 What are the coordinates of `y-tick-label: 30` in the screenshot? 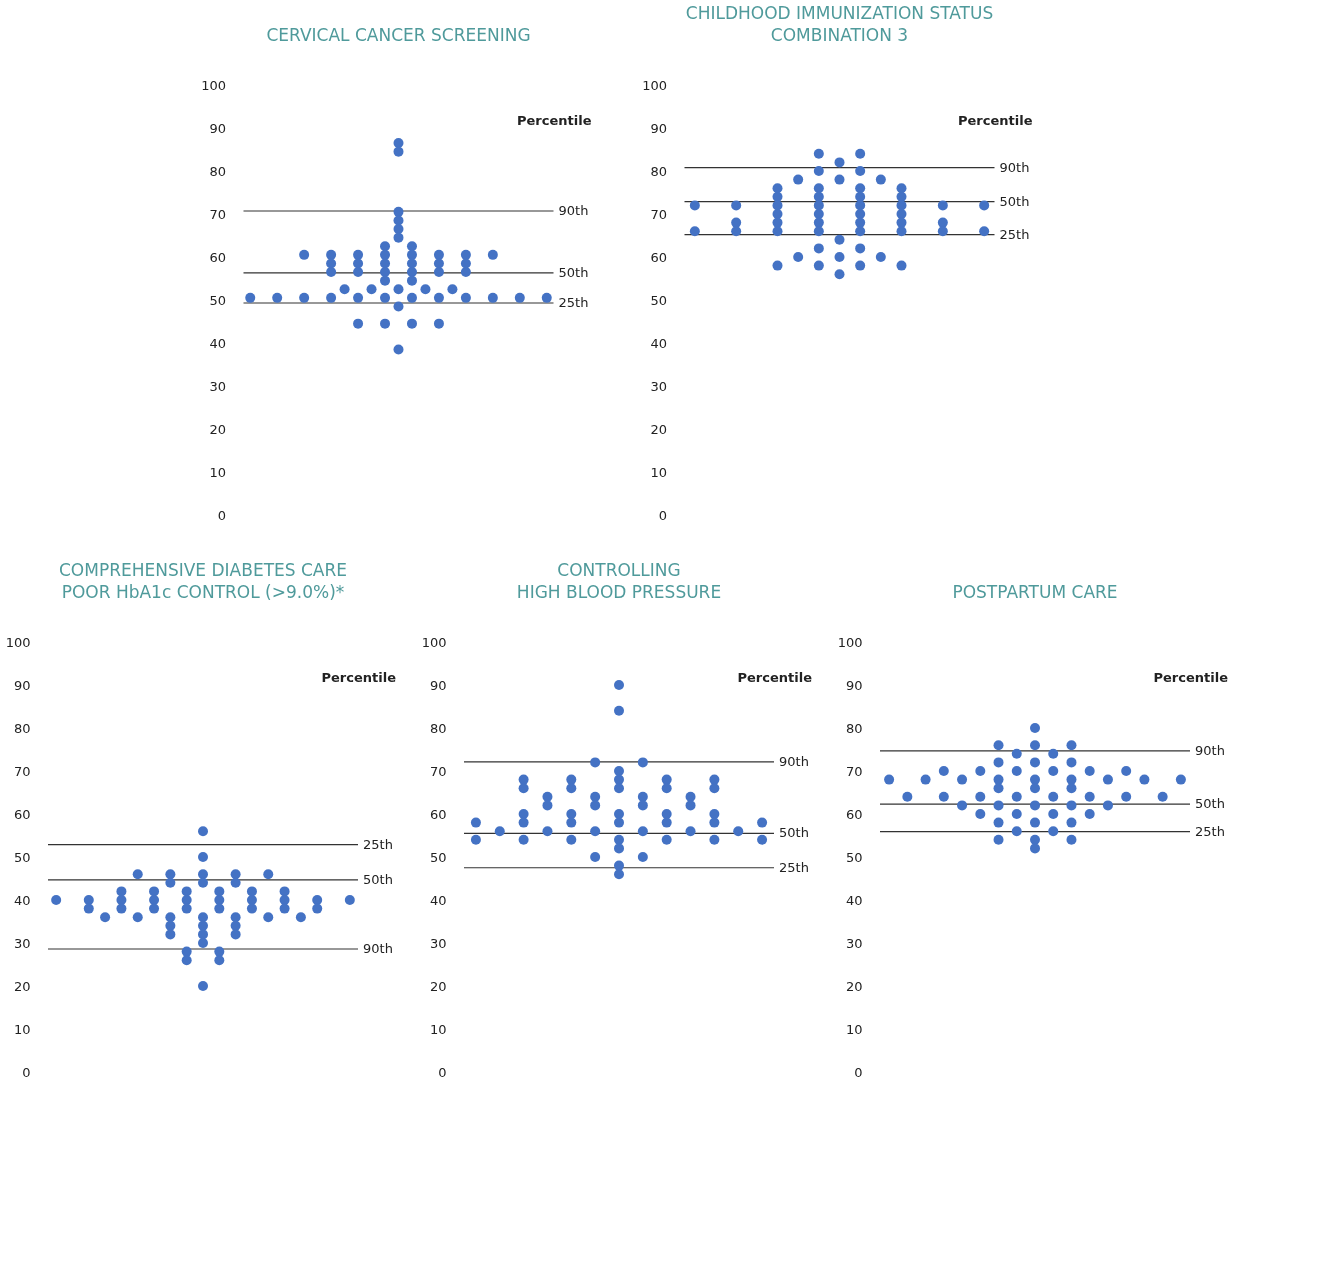 It's located at (658, 386).